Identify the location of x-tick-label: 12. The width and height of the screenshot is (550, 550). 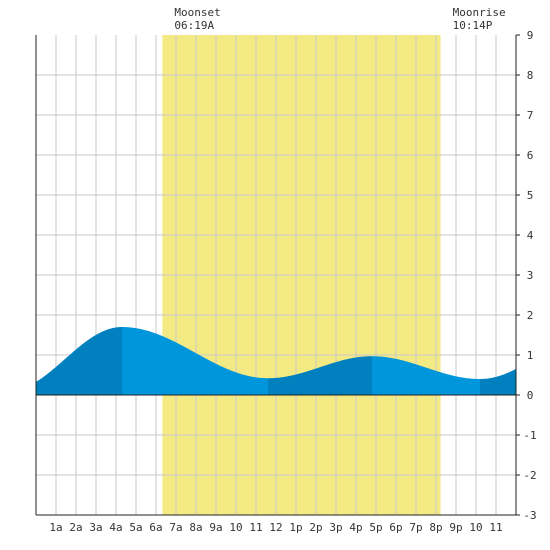
(275, 527).